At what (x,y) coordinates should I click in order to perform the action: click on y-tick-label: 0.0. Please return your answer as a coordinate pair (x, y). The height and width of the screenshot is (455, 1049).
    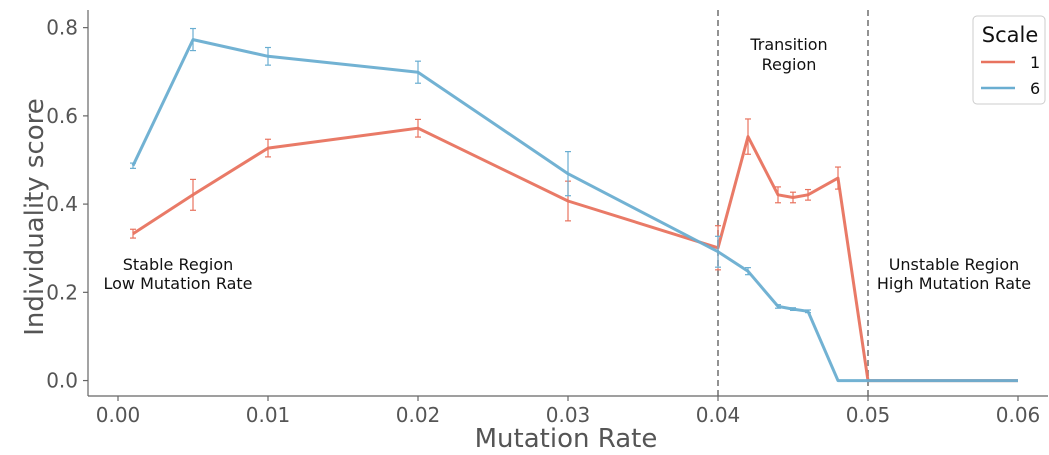
    Looking at the image, I should click on (62, 381).